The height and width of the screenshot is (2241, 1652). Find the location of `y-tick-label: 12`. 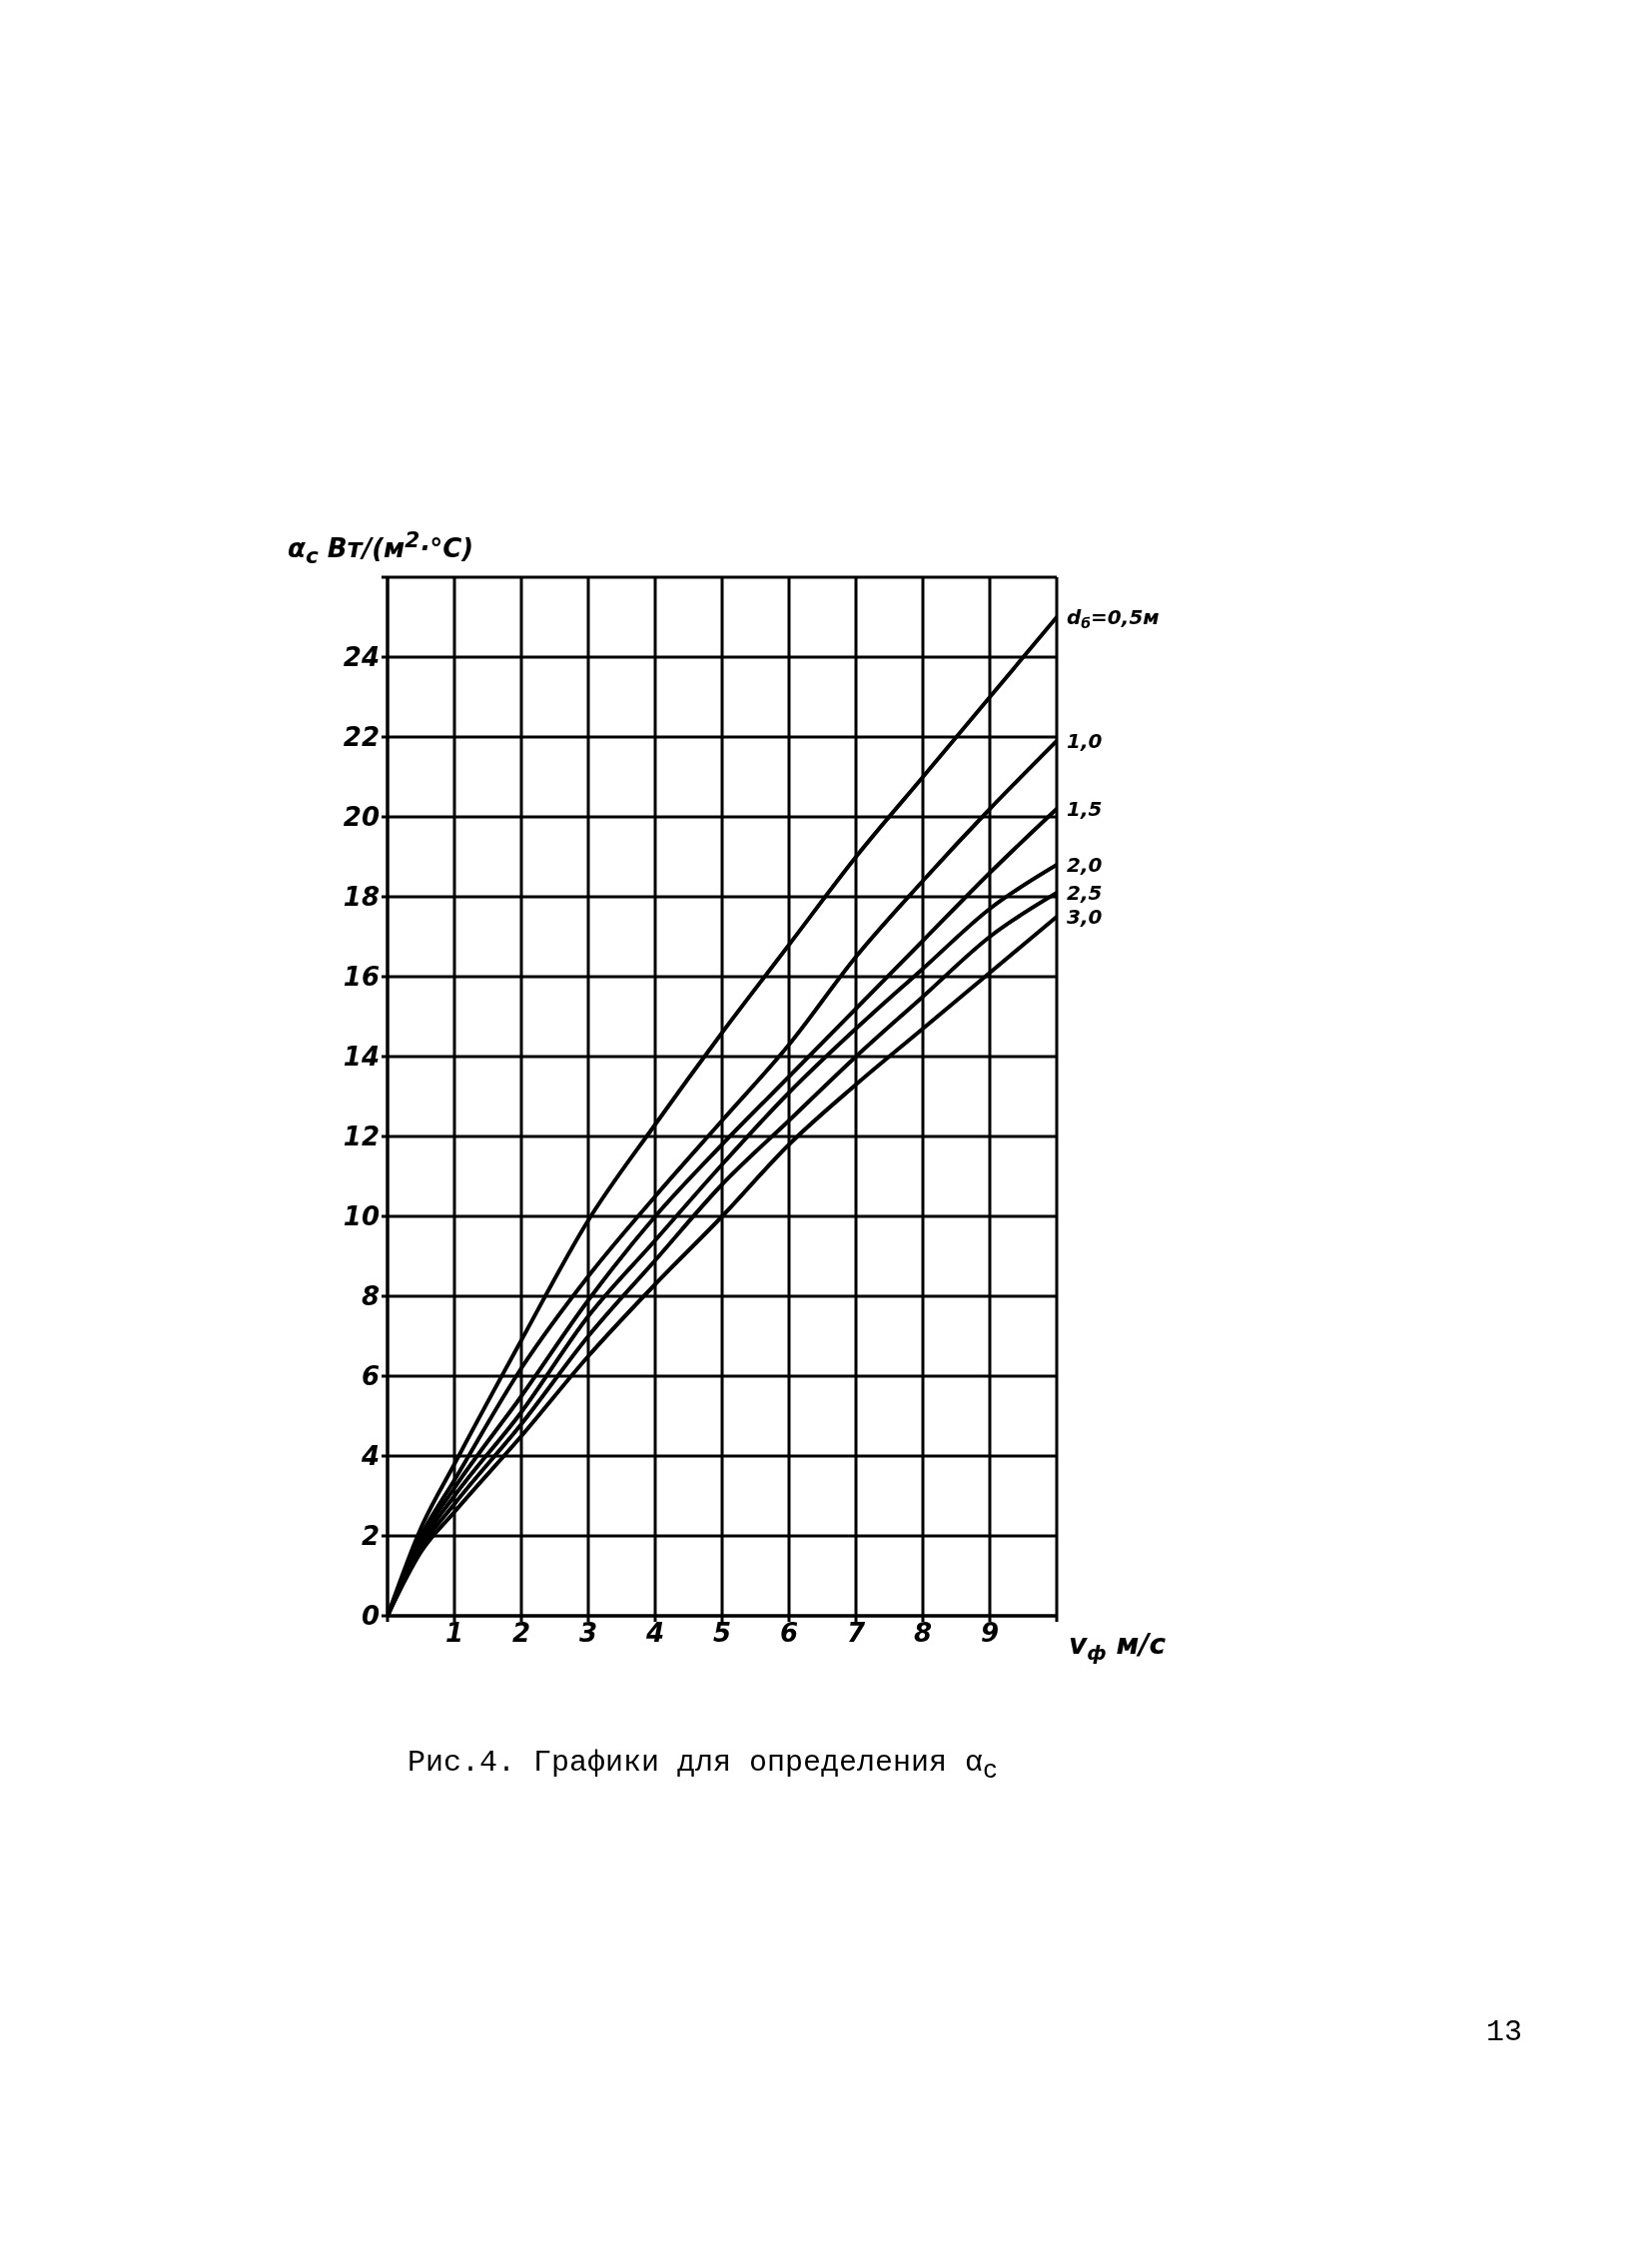

y-tick-label: 12 is located at coordinates (361, 1136).